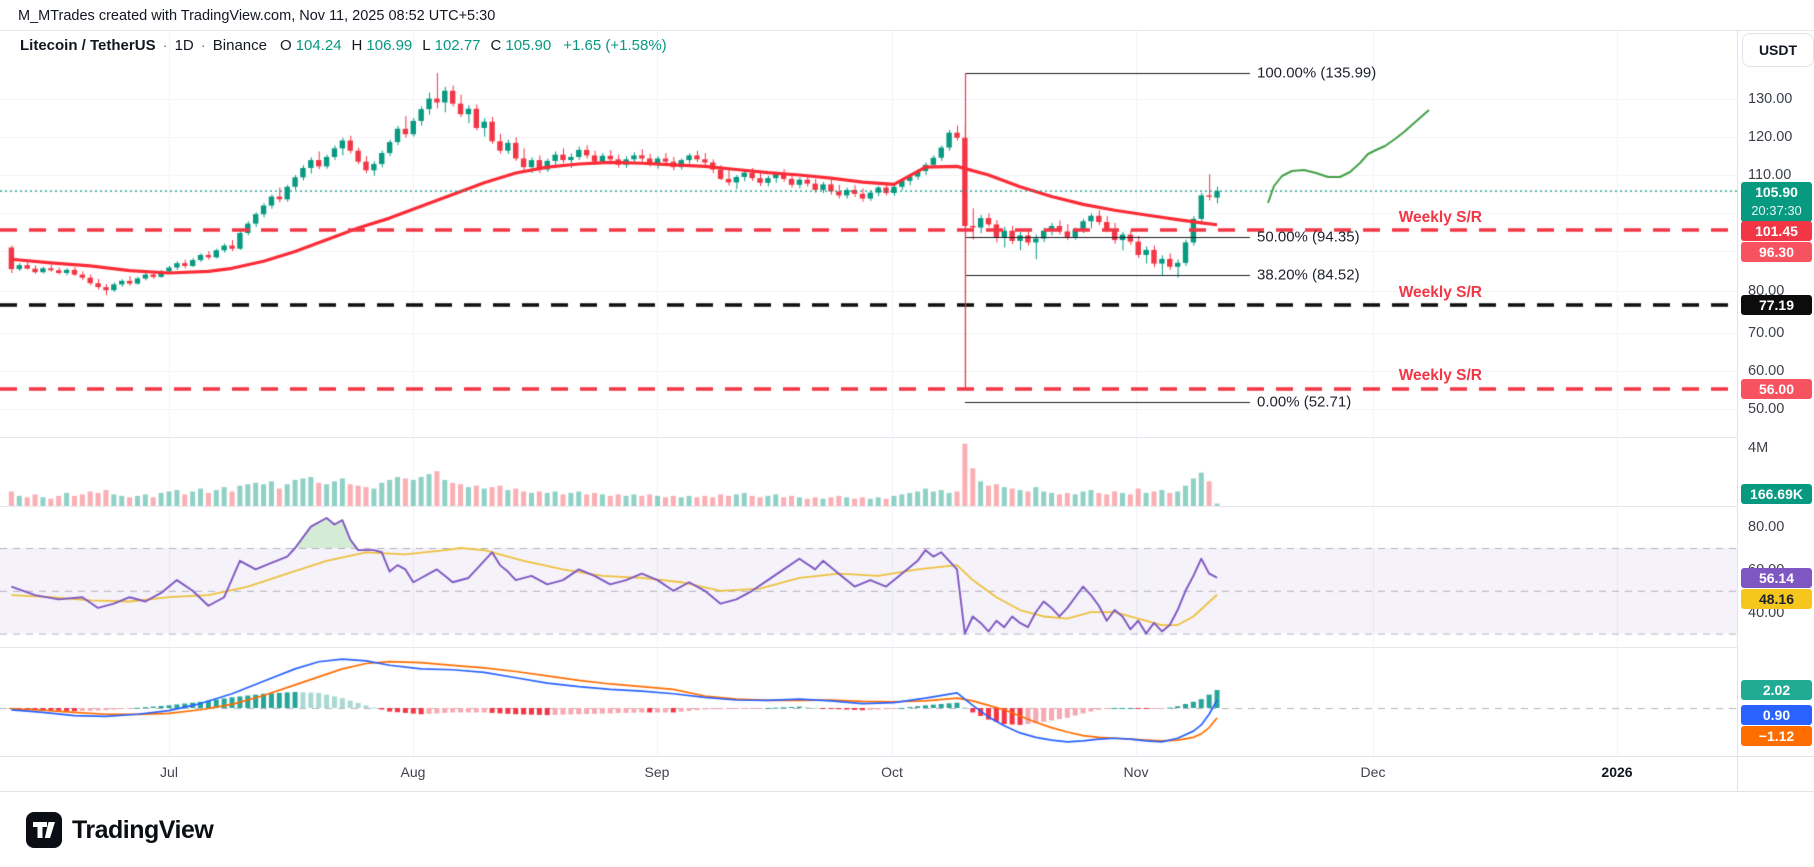 The image size is (1814, 867). What do you see at coordinates (457, 45) in the screenshot?
I see `low-value: 102.77` at bounding box center [457, 45].